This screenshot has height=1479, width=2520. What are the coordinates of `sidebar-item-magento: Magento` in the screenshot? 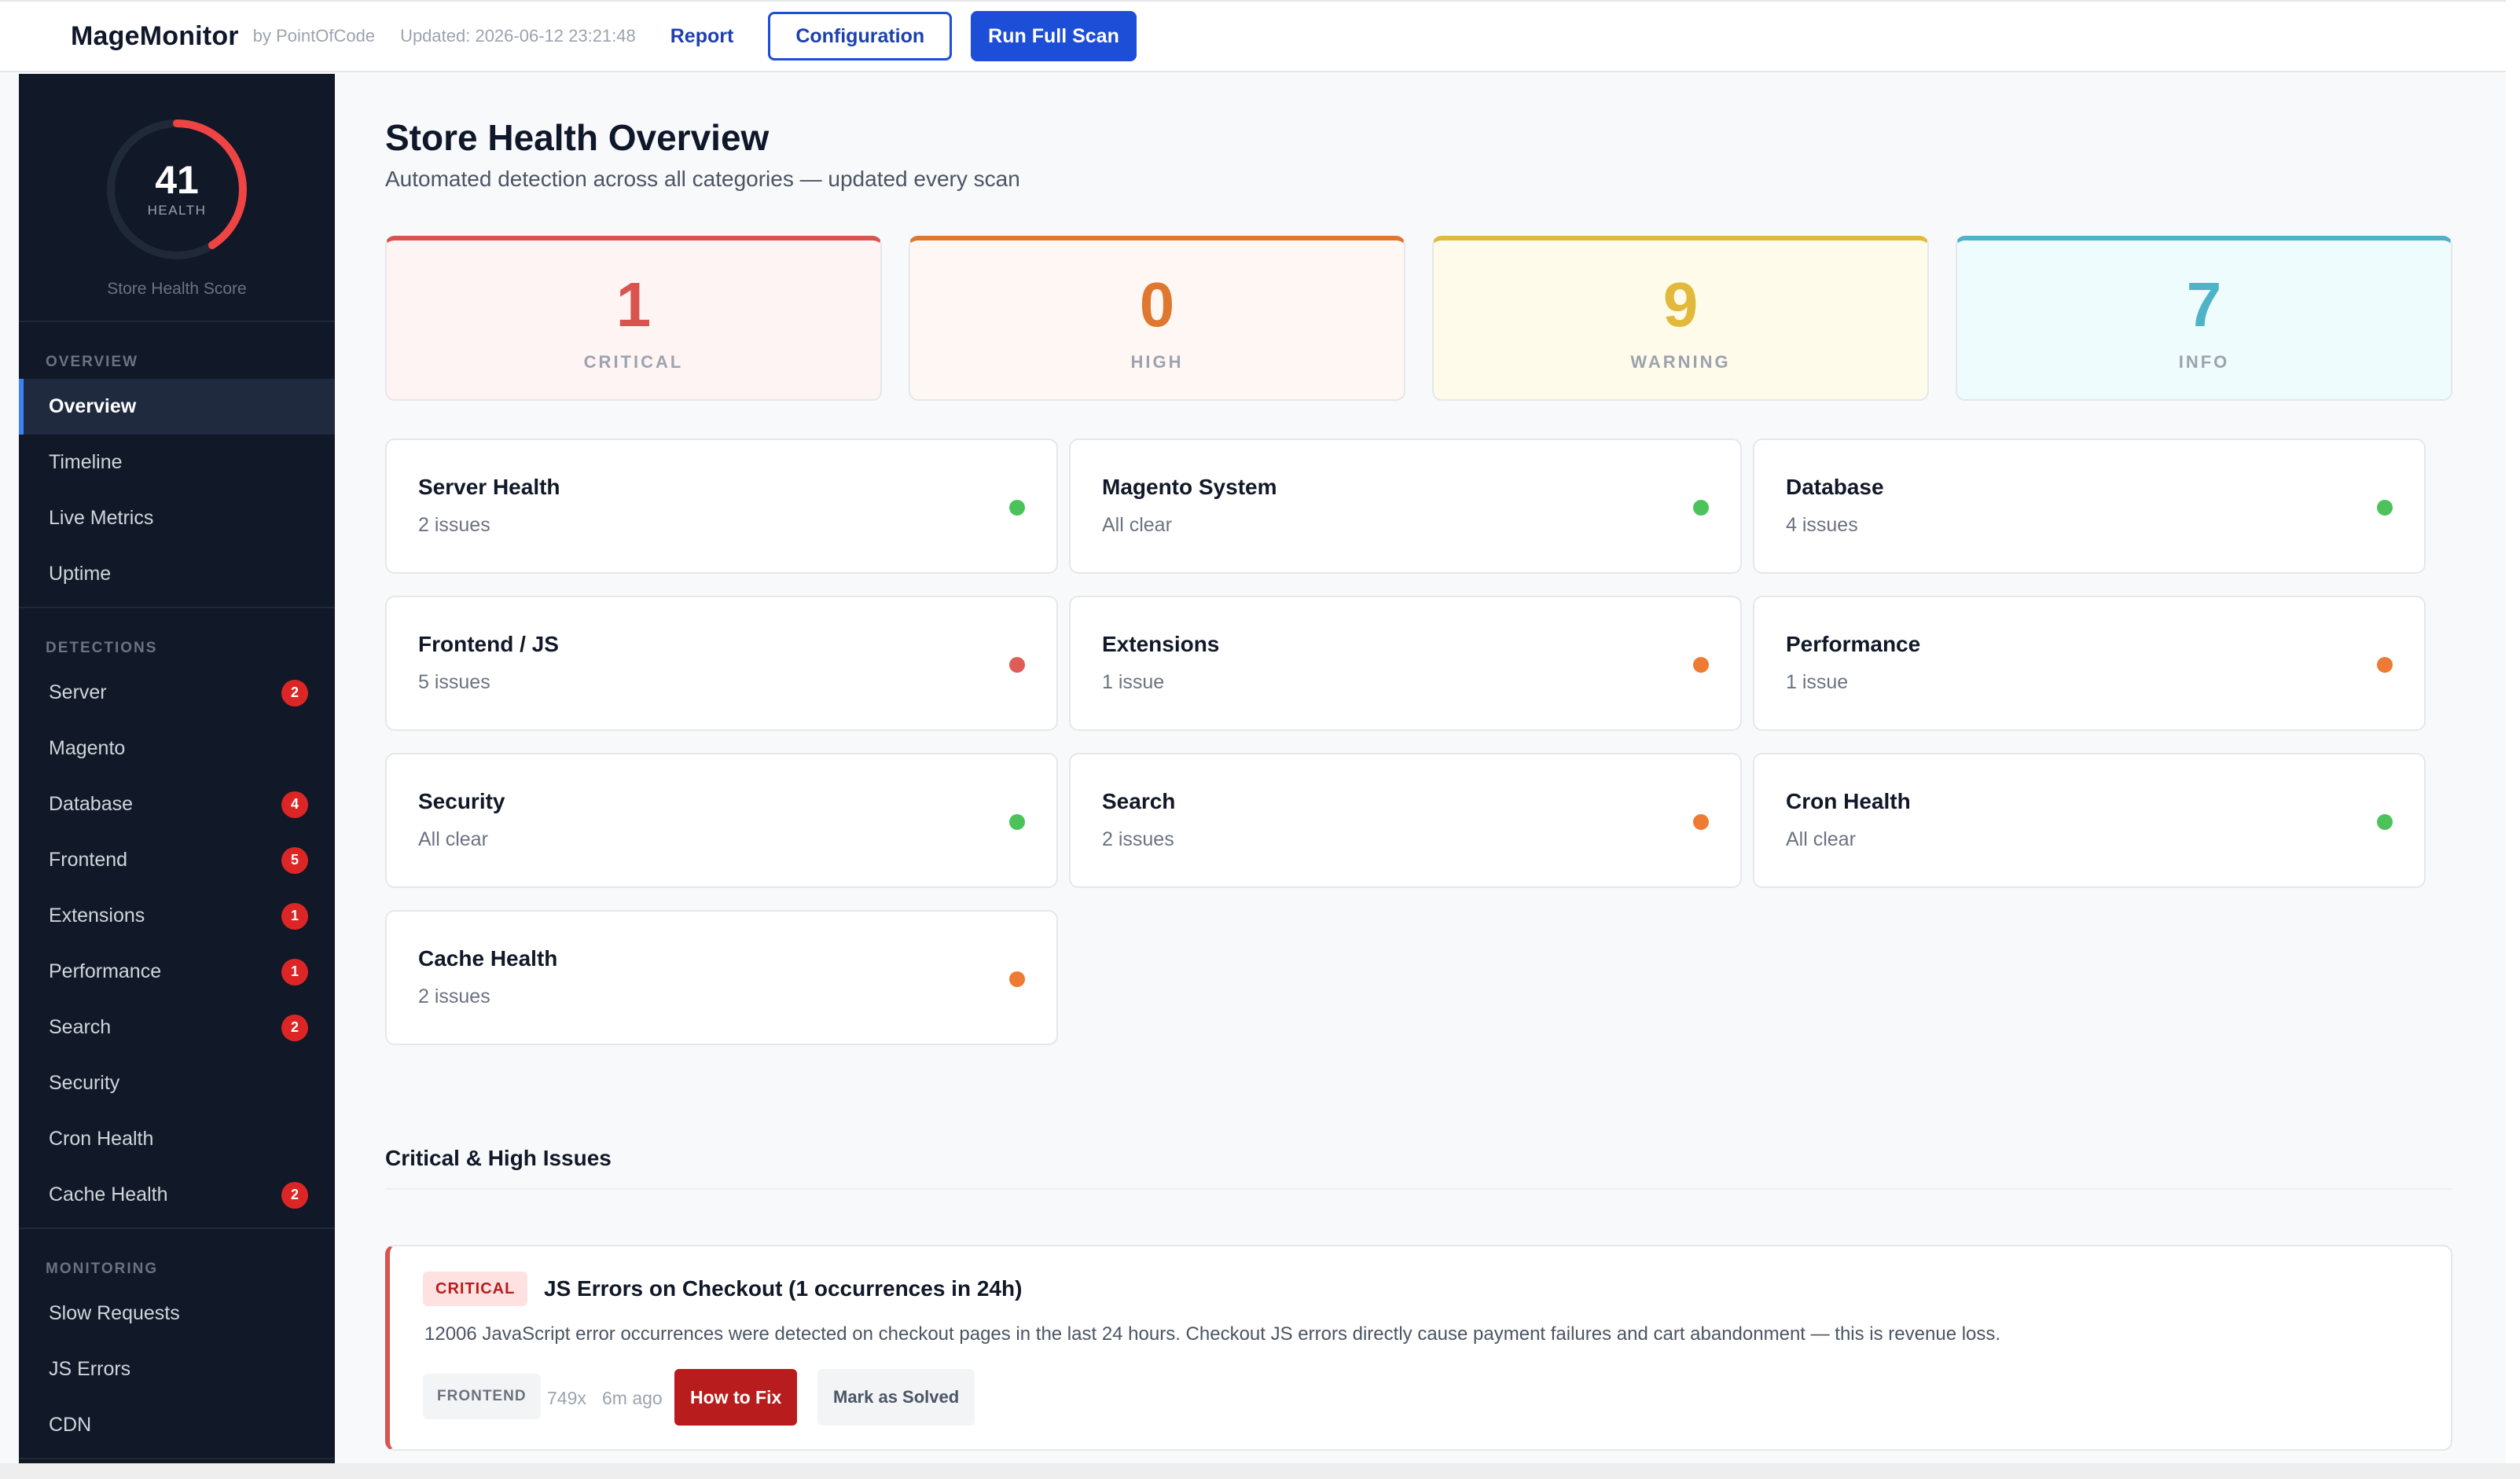 It's located at (177, 748).